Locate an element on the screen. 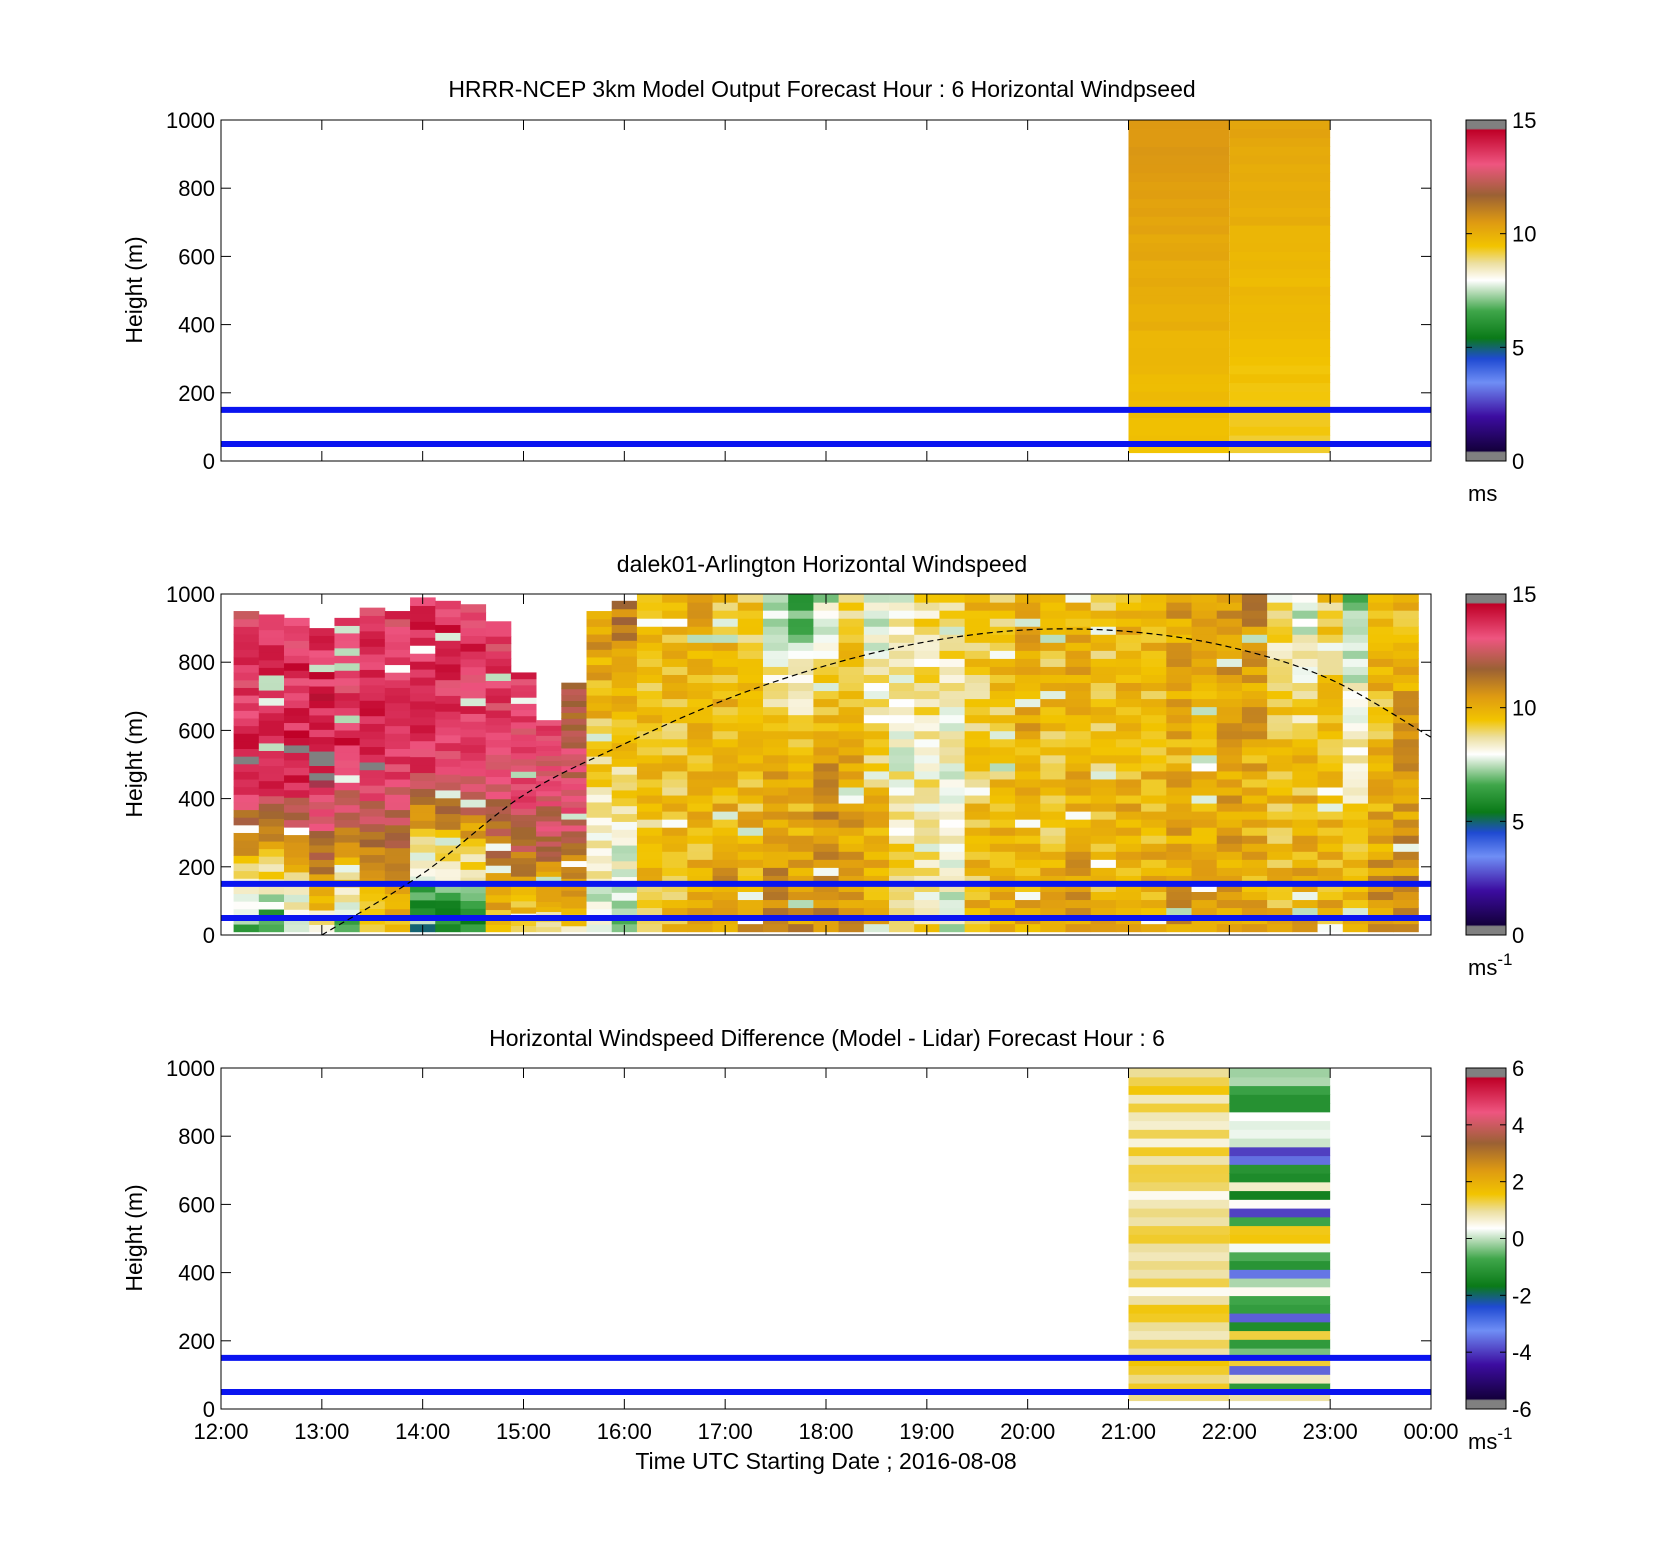 The height and width of the screenshot is (1561, 1680). y-tick-label: 1000 is located at coordinates (190, 594).